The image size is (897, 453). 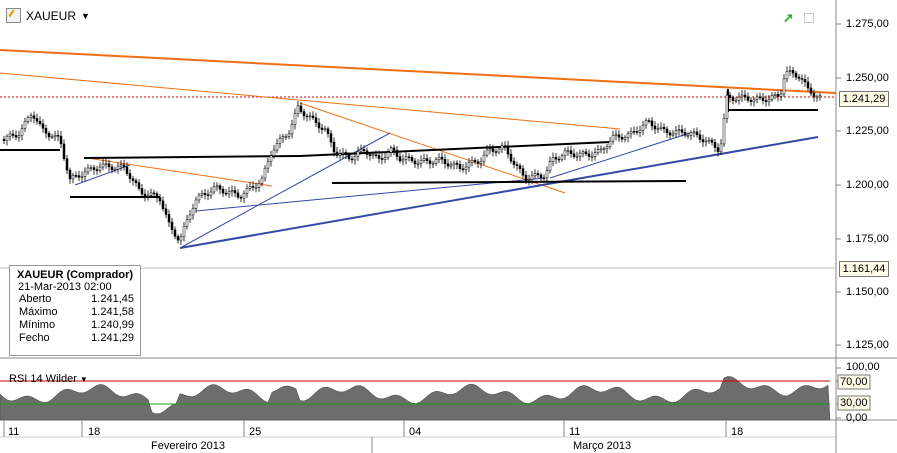 What do you see at coordinates (867, 345) in the screenshot?
I see `price-axis-label: 1.125,00` at bounding box center [867, 345].